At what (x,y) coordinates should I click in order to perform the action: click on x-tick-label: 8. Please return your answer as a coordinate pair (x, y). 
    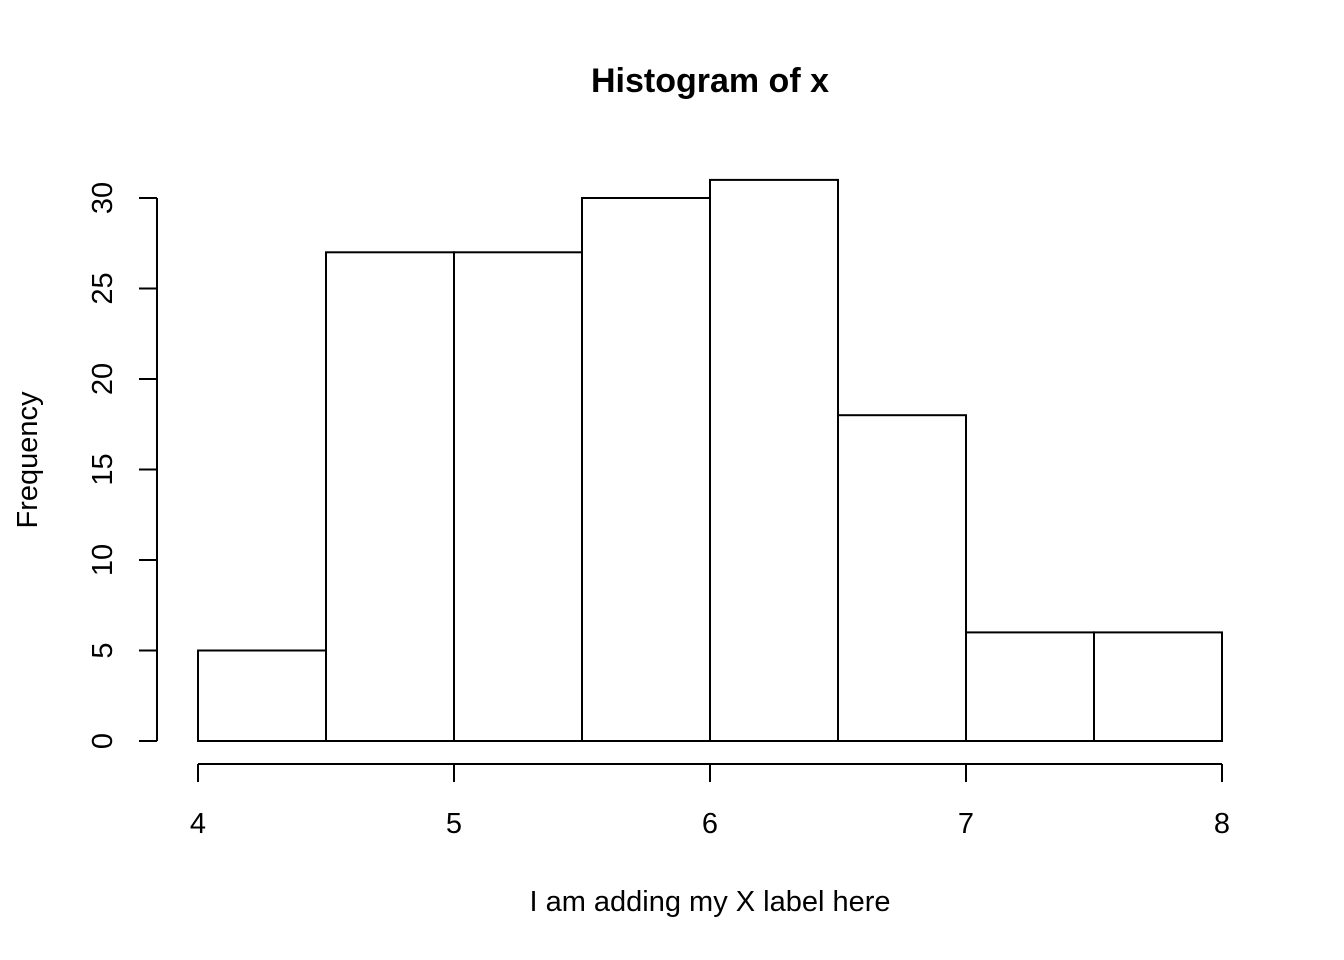
    Looking at the image, I should click on (1222, 824).